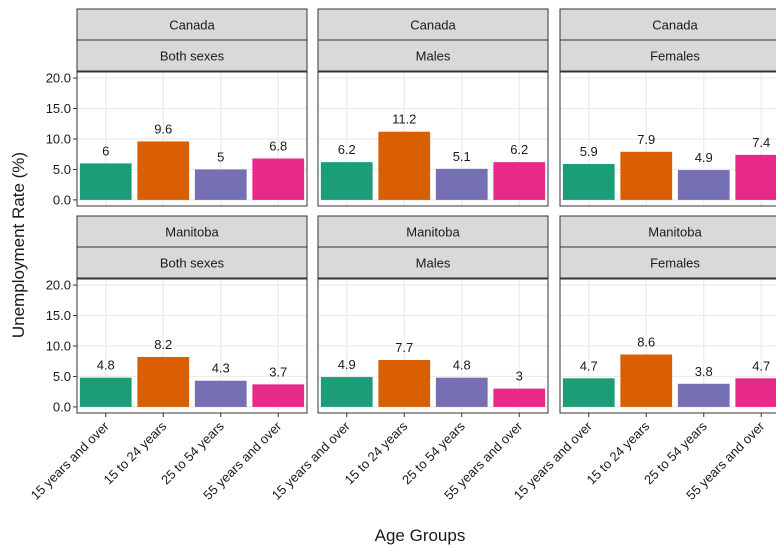 Image resolution: width=776 pixels, height=547 pixels. Describe the element at coordinates (163, 344) in the screenshot. I see `value-label: 8.2` at that location.